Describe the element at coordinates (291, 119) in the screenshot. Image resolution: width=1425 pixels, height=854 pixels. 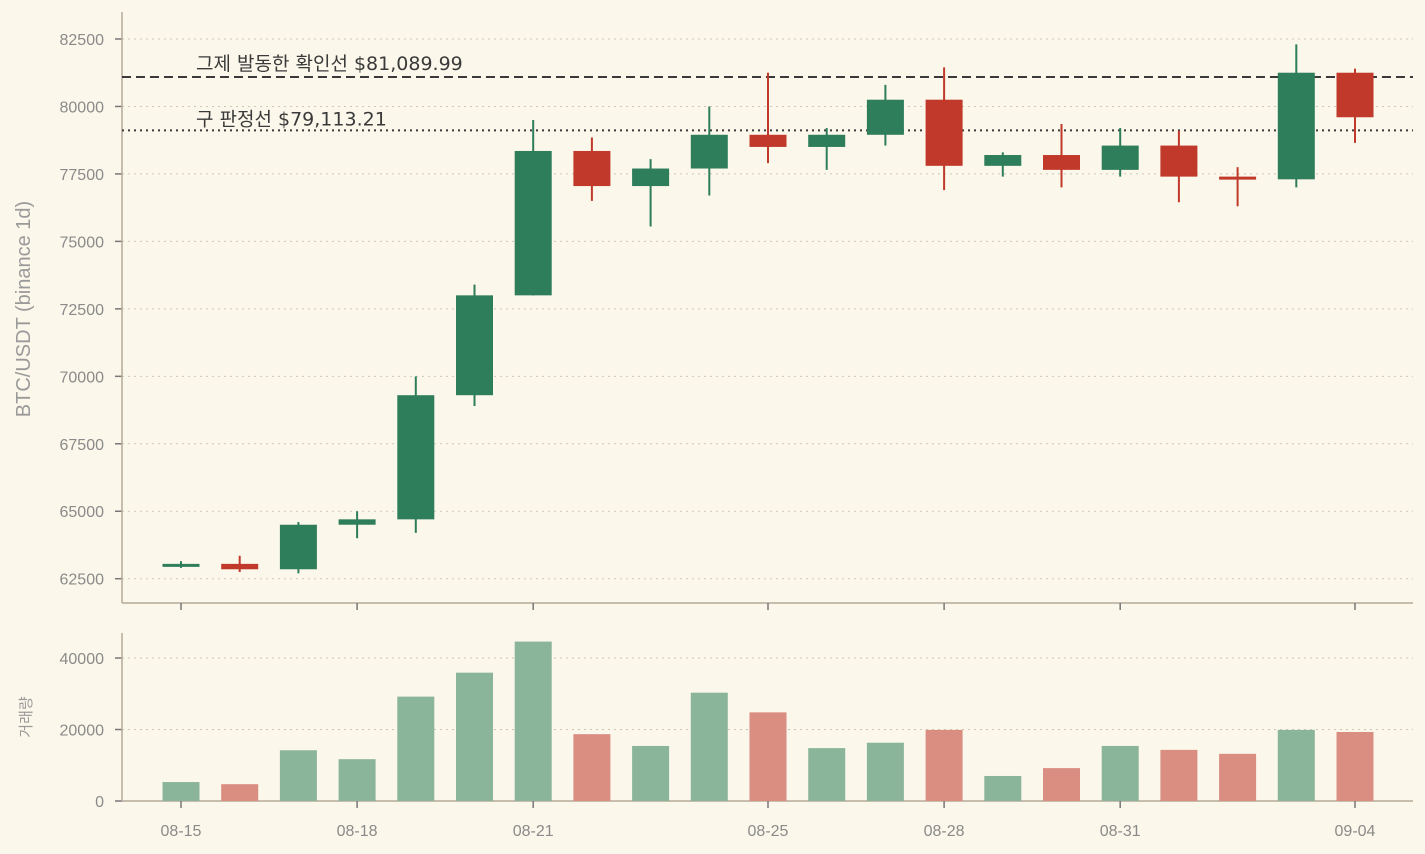
I see `judgment-line-label: 구 판정선 $79,113.21` at that location.